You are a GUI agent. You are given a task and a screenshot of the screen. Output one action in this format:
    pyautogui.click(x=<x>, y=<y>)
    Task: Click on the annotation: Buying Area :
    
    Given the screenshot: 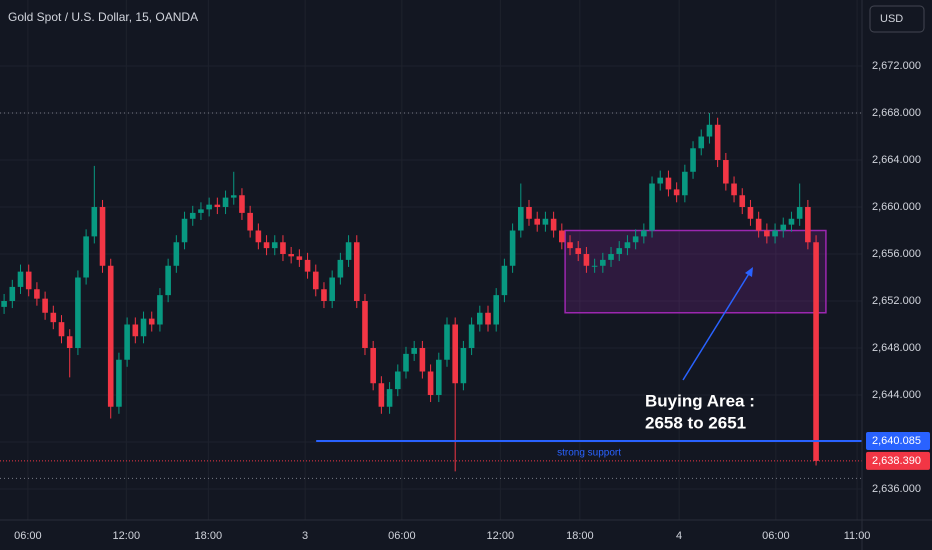 What is the action you would take?
    pyautogui.click(x=700, y=400)
    